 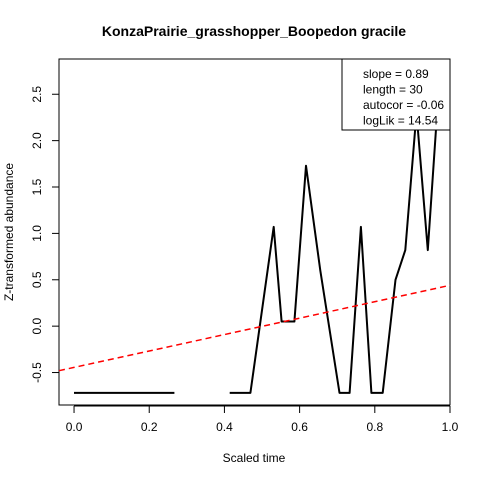 I want to click on legend-box, so click(x=396, y=94).